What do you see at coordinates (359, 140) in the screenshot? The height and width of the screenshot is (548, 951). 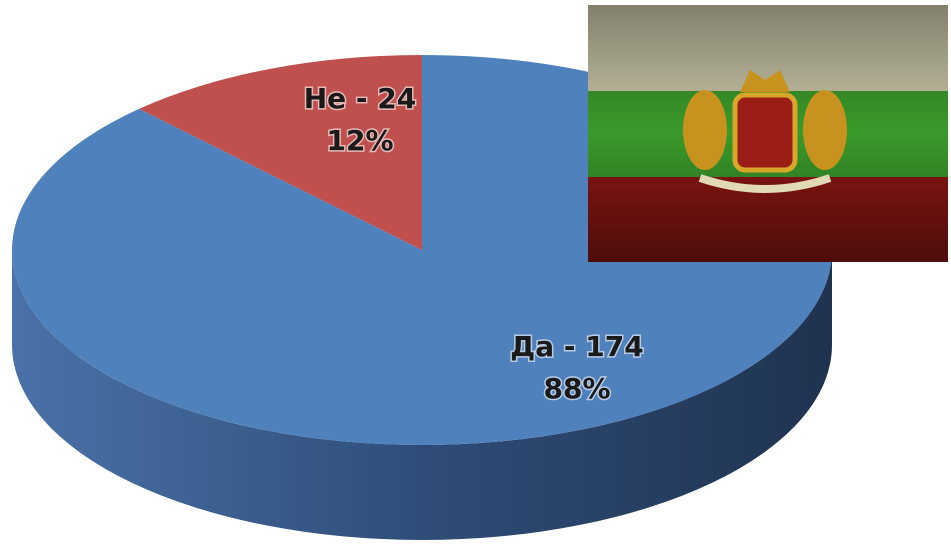 I see `percent-label: 12%` at bounding box center [359, 140].